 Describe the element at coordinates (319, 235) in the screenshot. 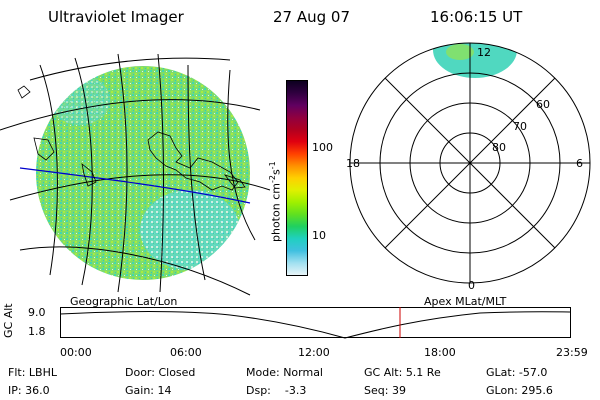

I see `colorbar-tick-10: 10` at that location.